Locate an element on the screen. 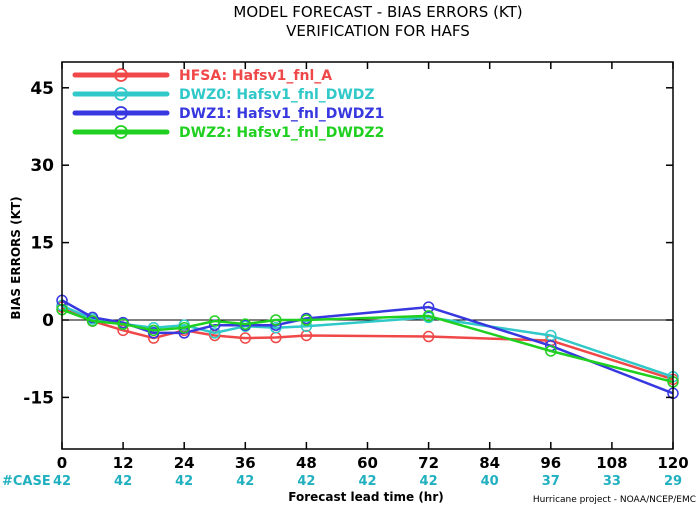 This screenshot has height=506, width=700. x-tick-label: 24 is located at coordinates (184, 463).